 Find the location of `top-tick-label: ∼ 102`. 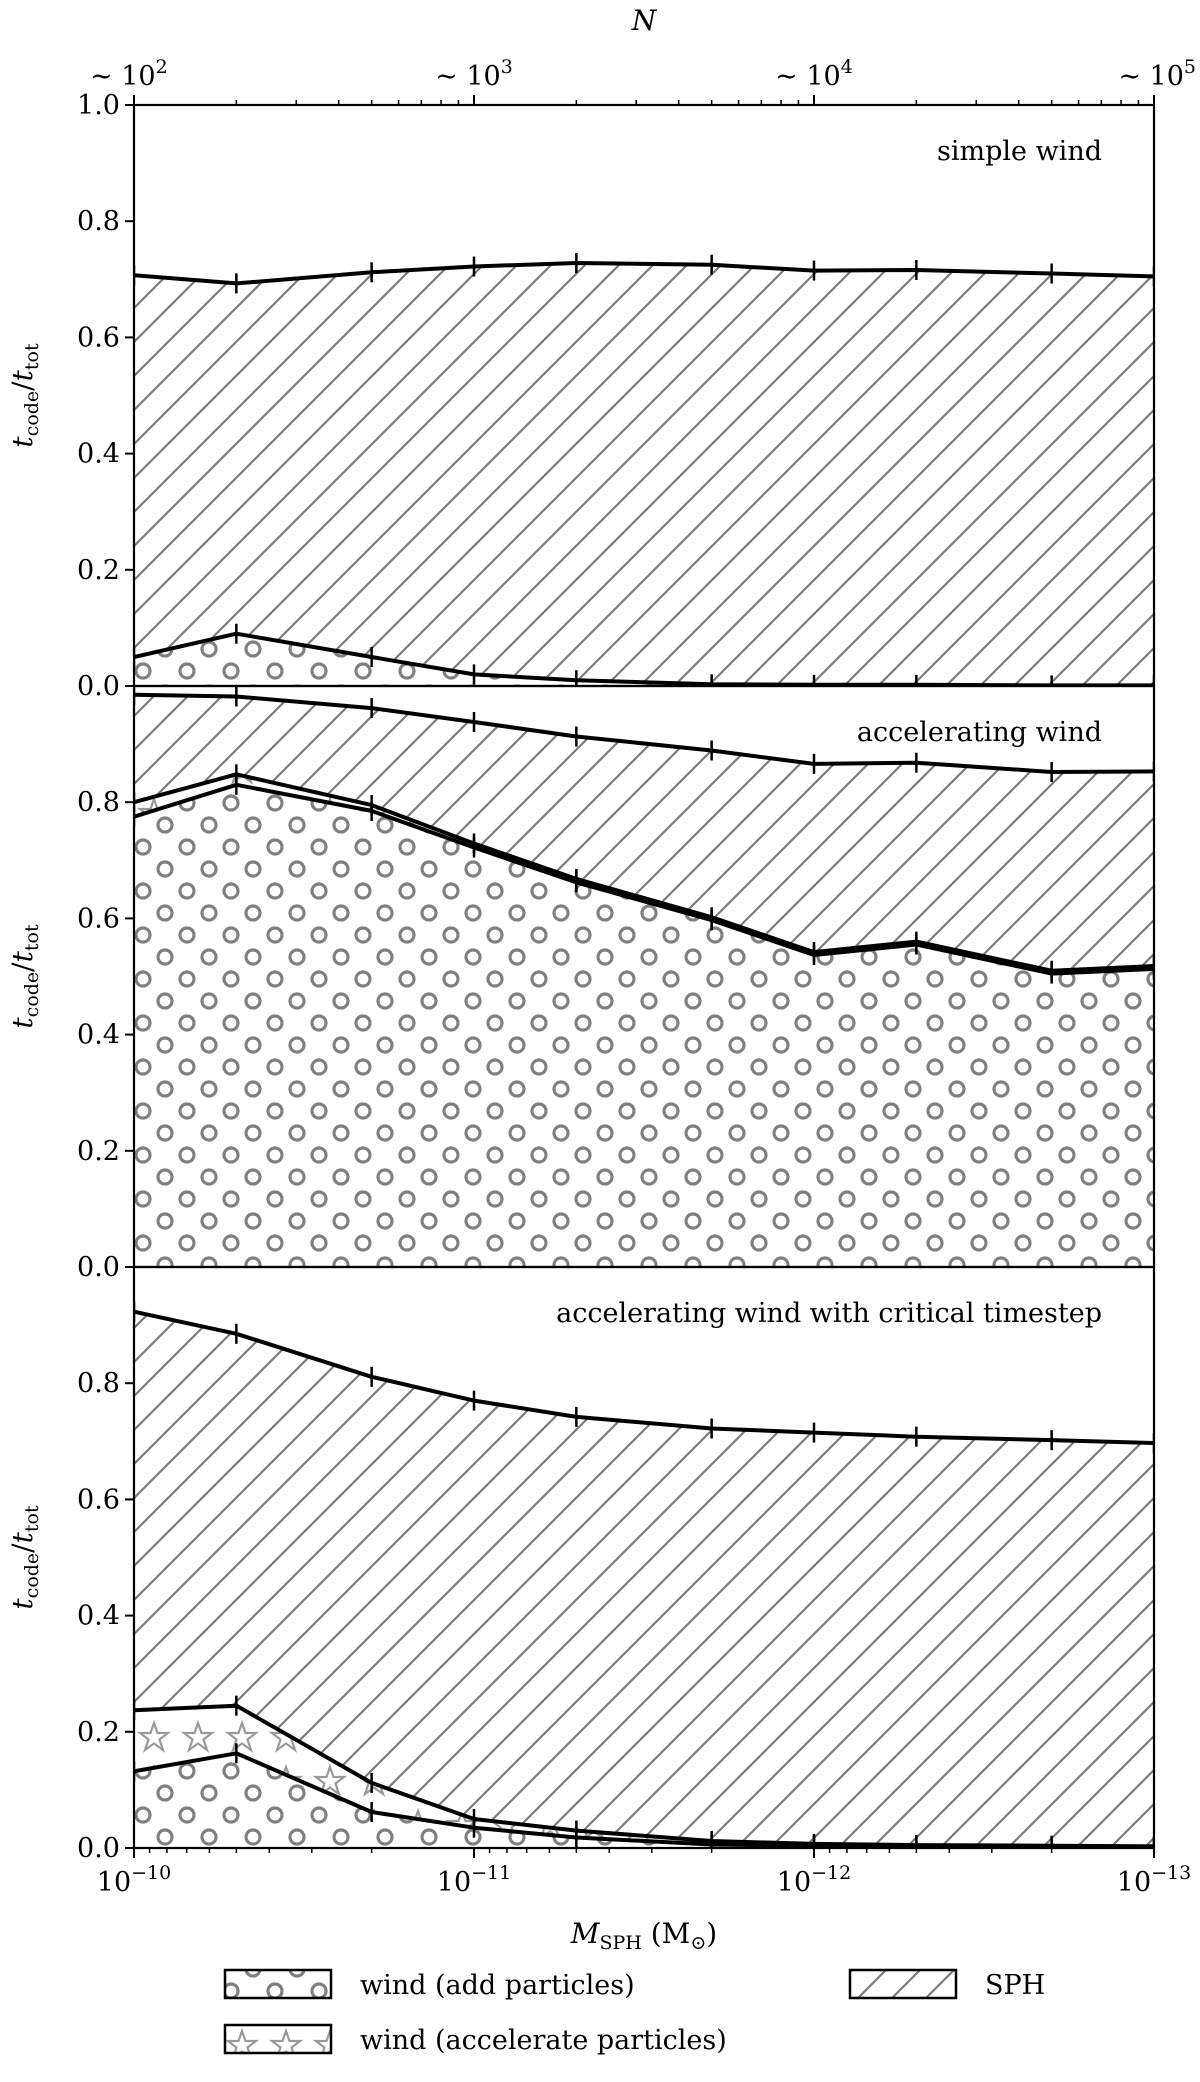

top-tick-label: ∼ 102 is located at coordinates (129, 74).